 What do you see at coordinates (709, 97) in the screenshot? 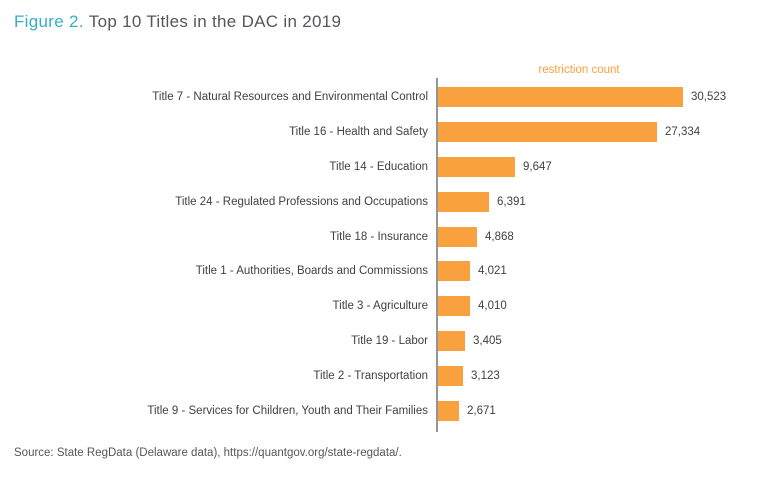
I see `value-label: 30,523` at bounding box center [709, 97].